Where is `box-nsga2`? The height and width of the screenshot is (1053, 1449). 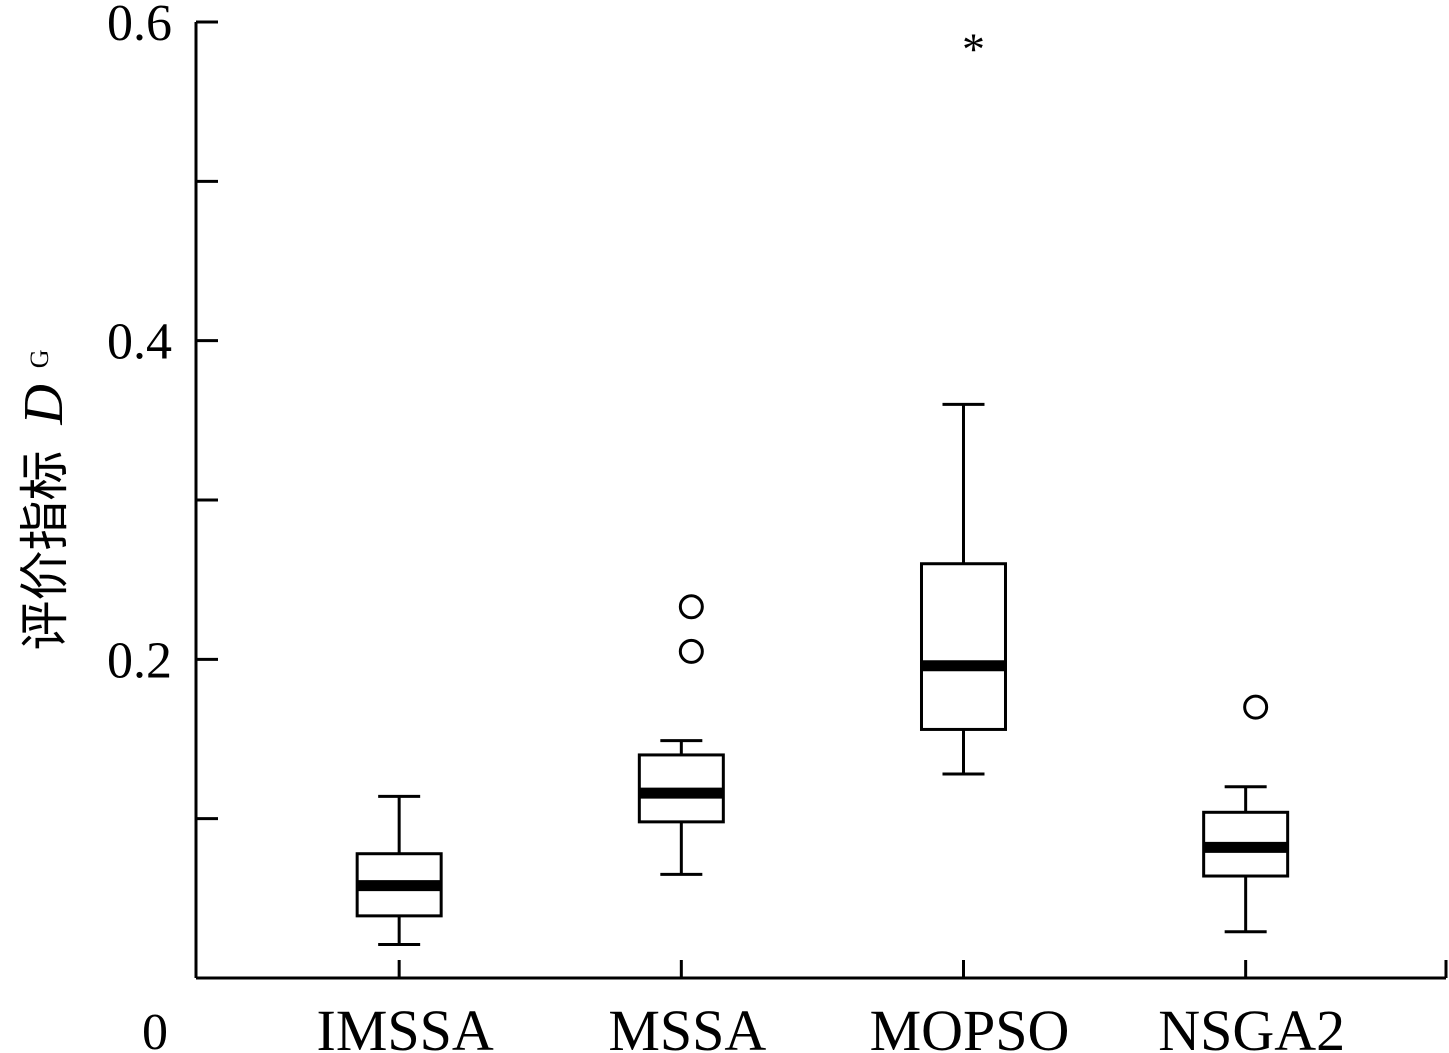
box-nsga2 is located at coordinates (1246, 814).